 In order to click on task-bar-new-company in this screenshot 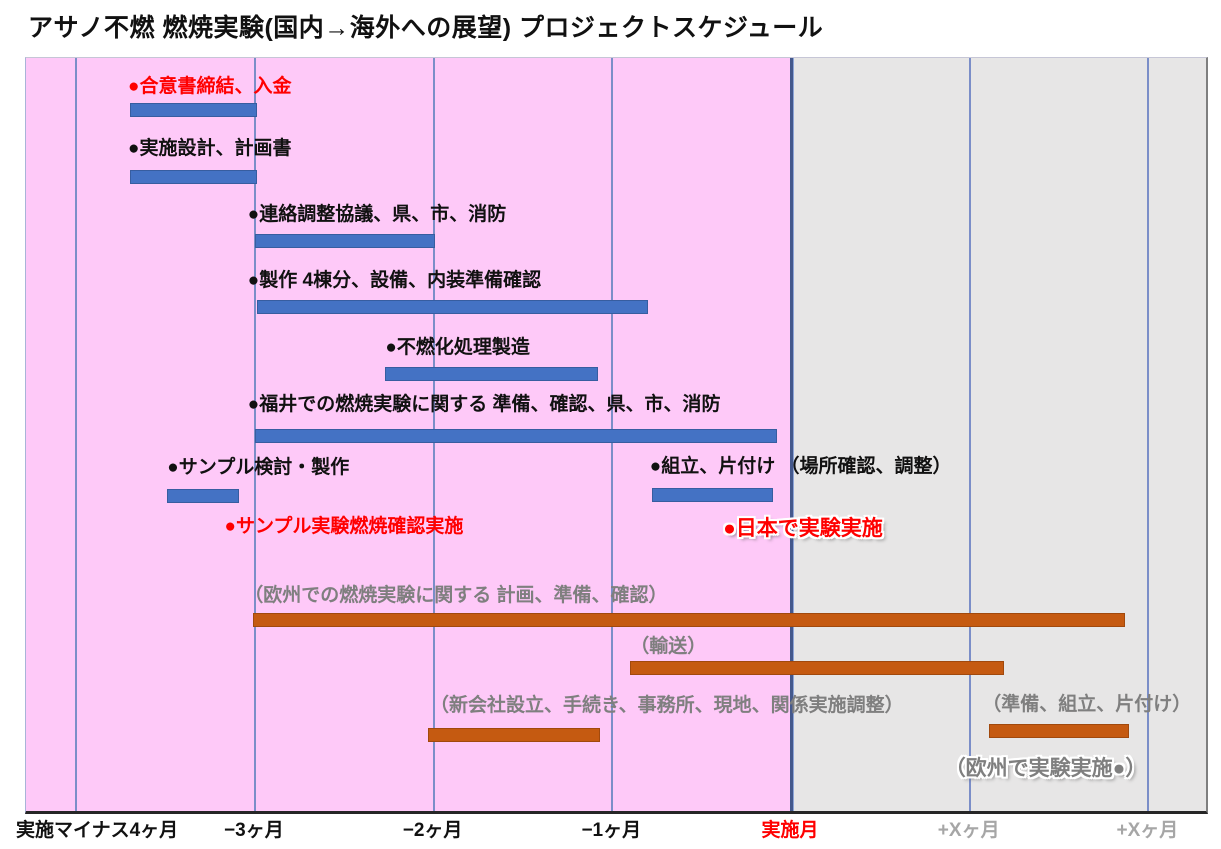, I will do `click(514, 735)`.